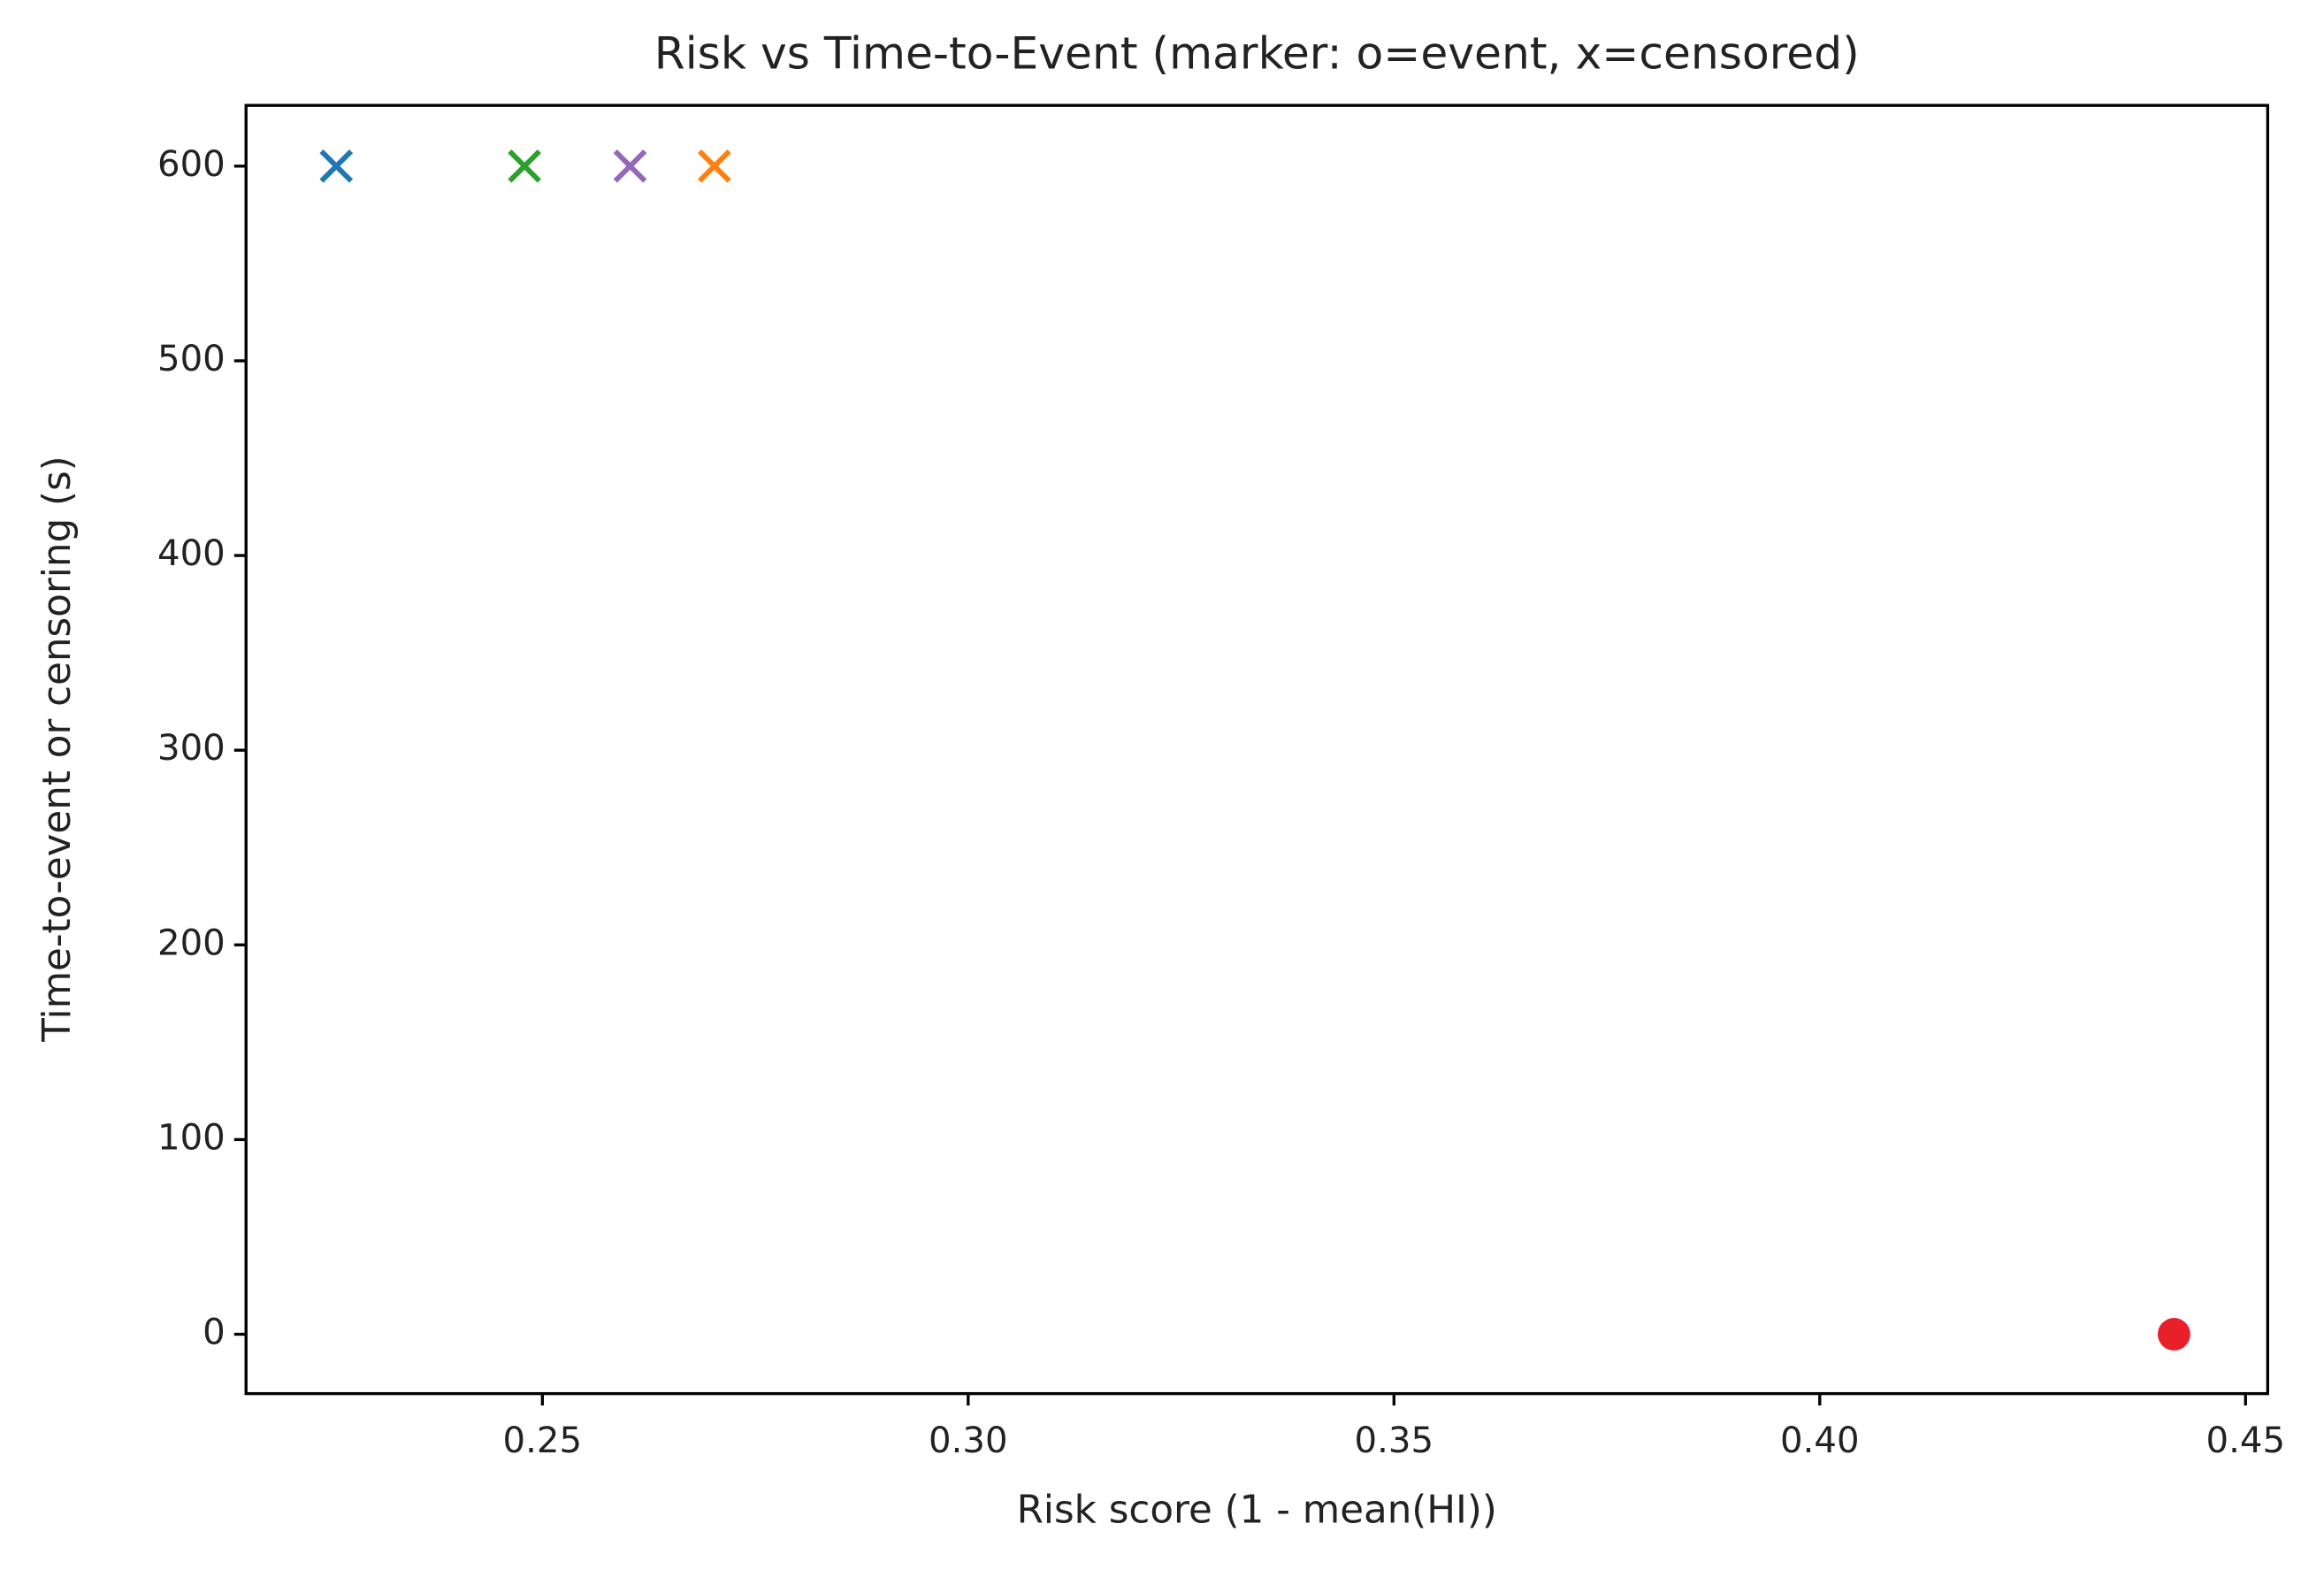  I want to click on y-tick-label: 400, so click(191, 553).